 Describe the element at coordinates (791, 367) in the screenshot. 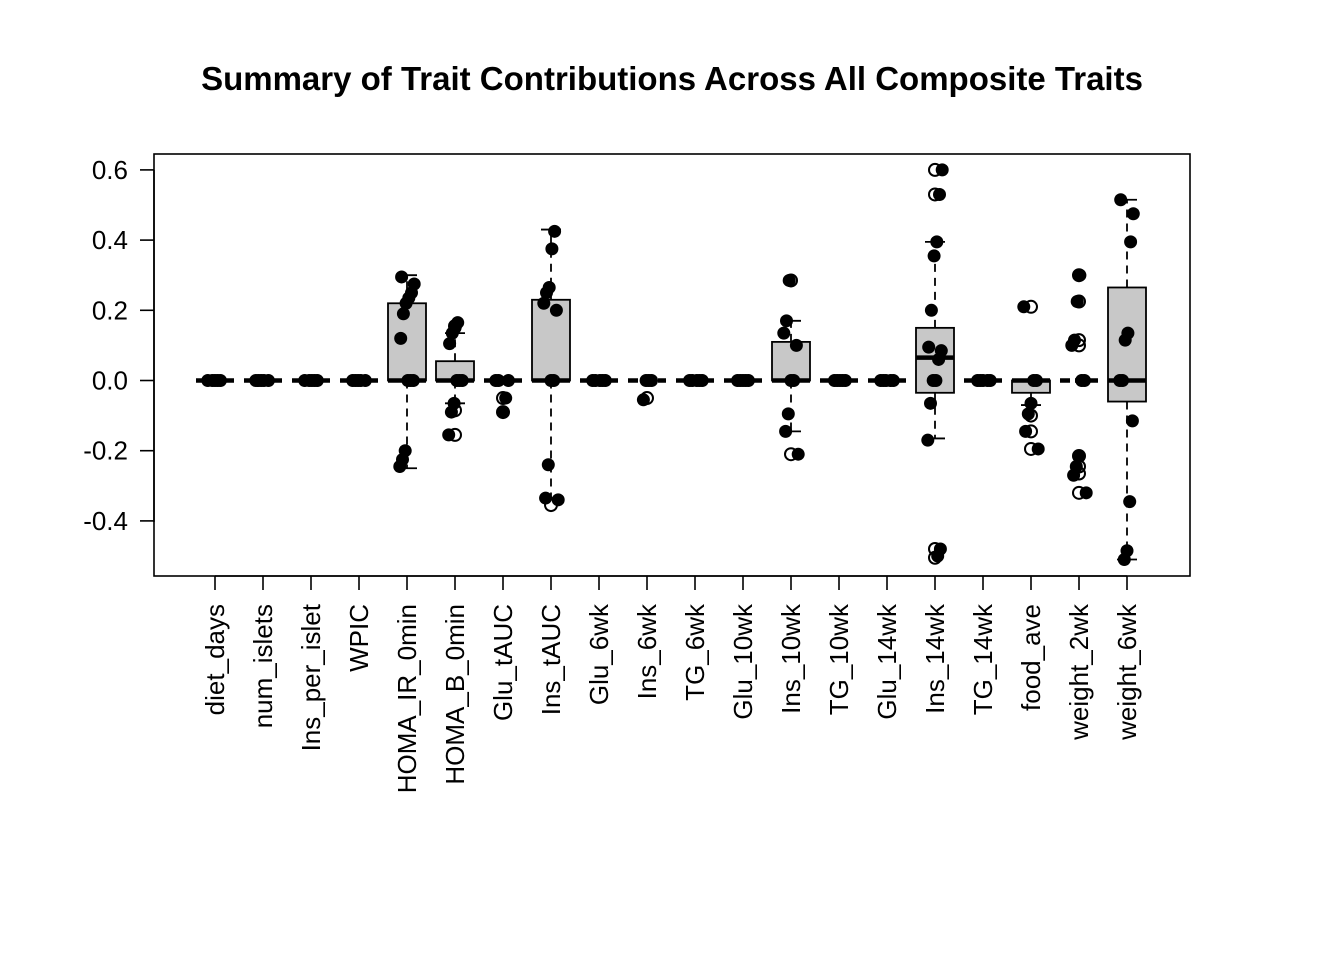

I see `box-group-Ins_10wk` at that location.